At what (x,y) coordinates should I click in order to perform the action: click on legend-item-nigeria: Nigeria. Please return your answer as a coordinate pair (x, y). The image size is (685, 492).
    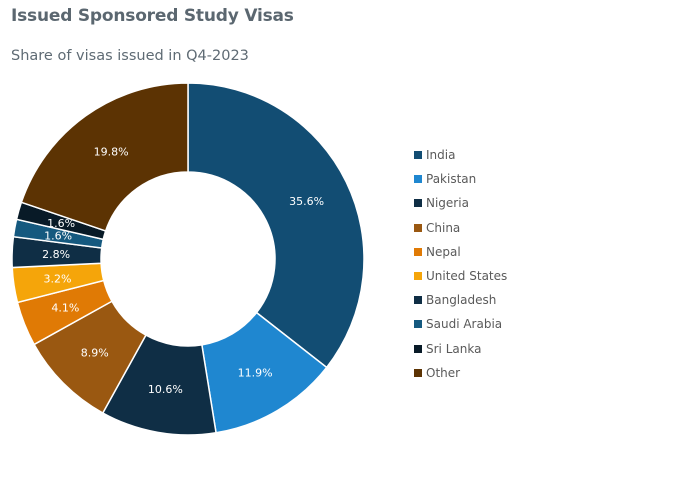
    Looking at the image, I should click on (460, 203).